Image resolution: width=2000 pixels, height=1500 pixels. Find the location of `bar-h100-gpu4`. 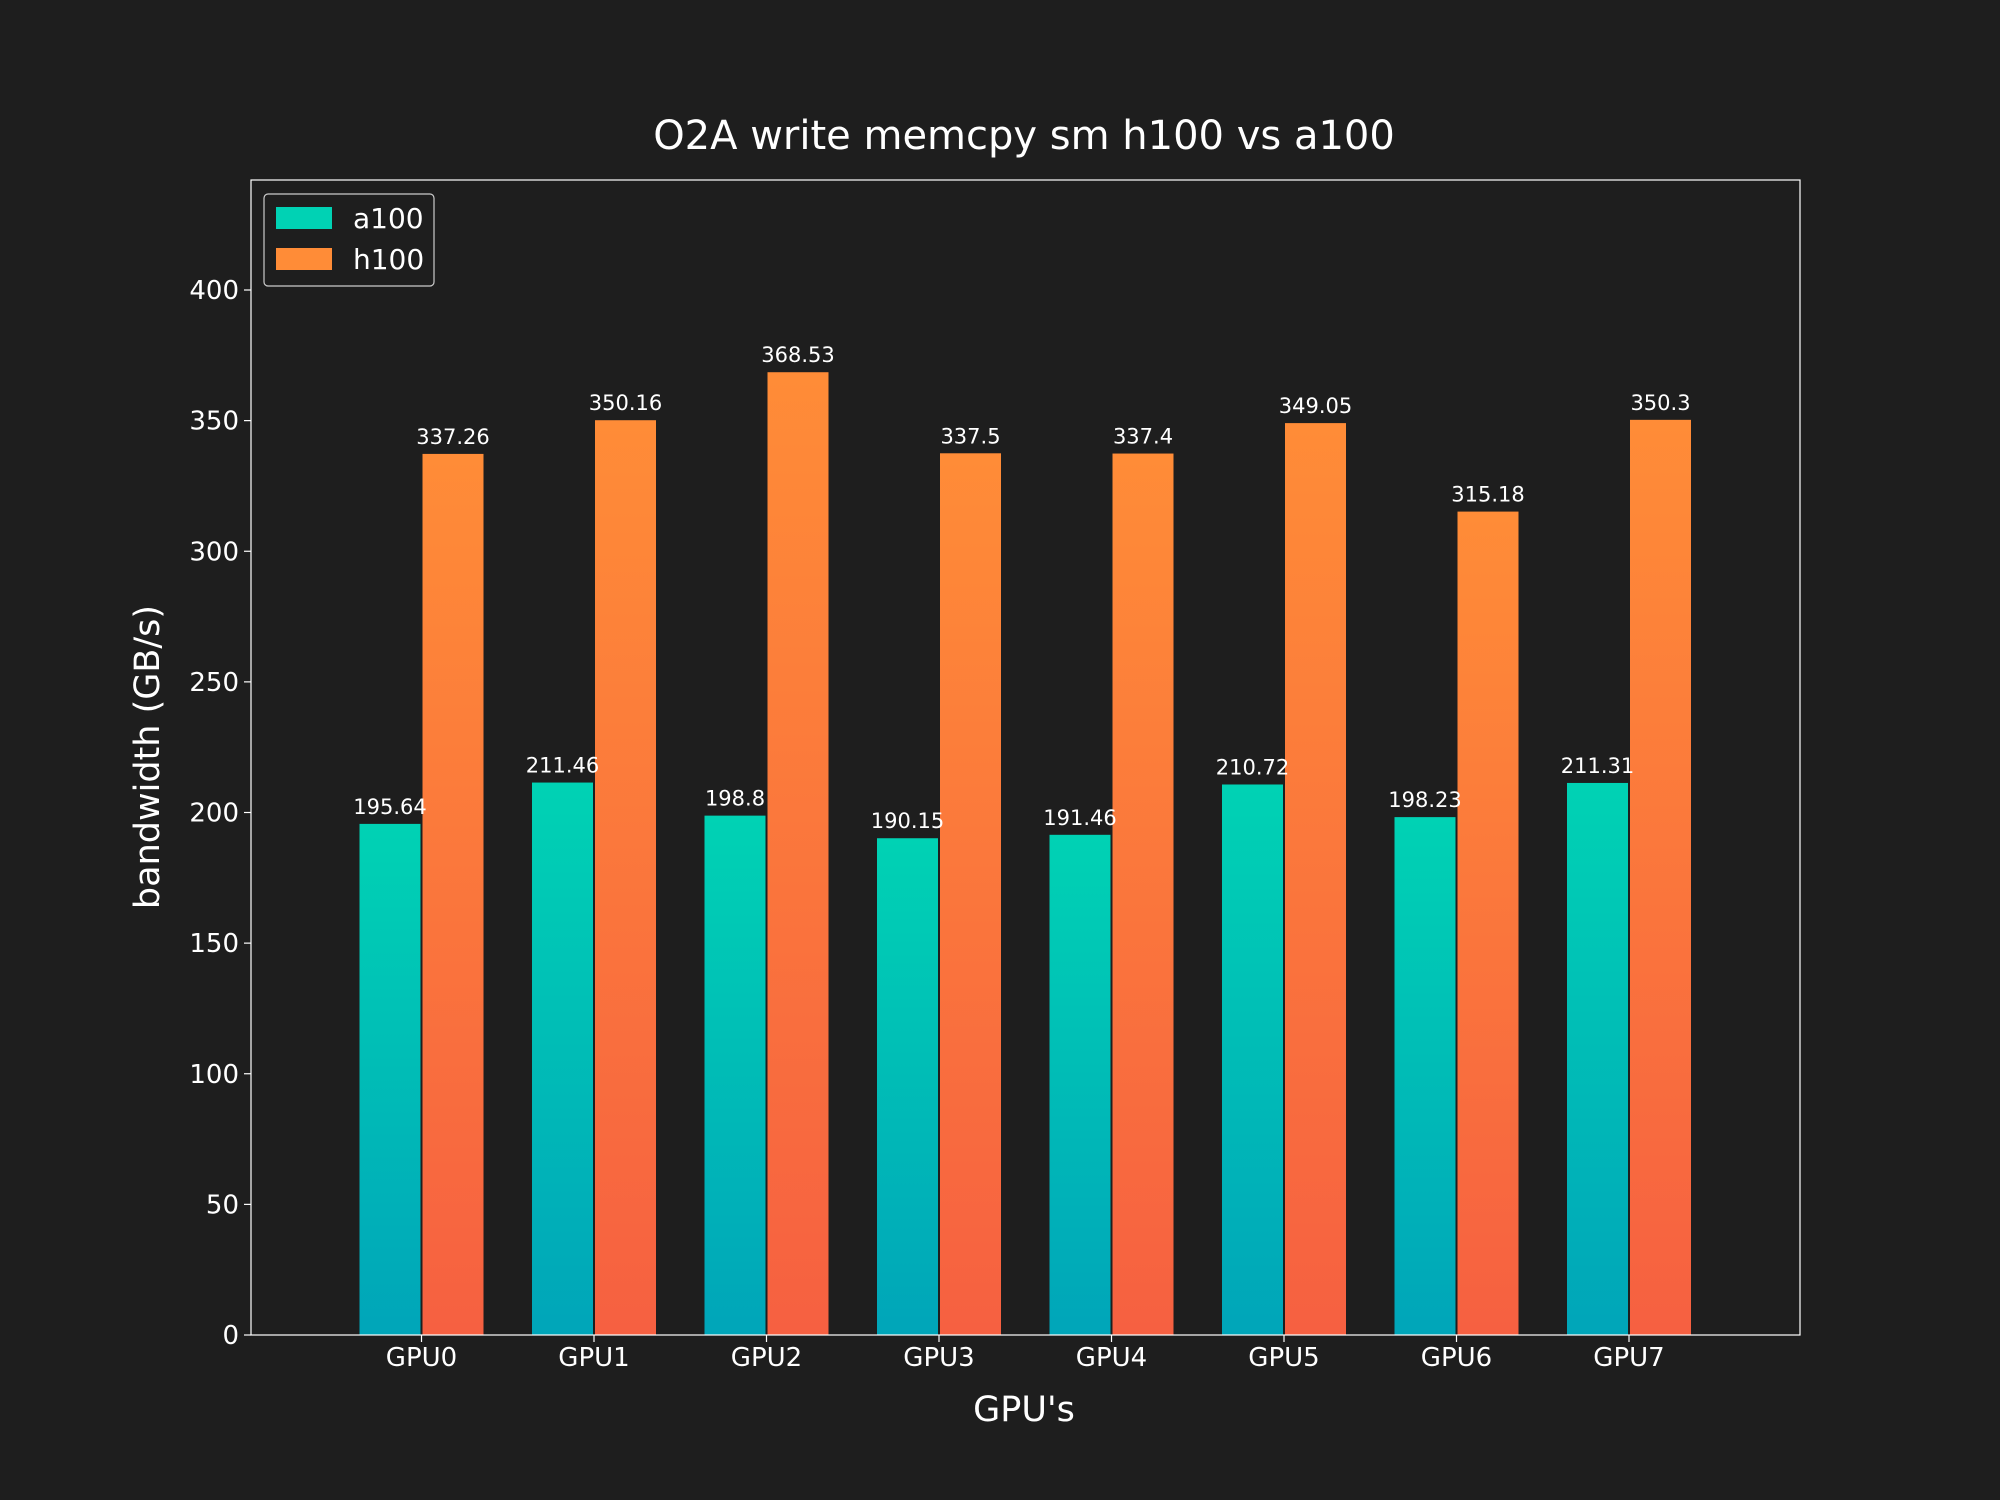

bar-h100-gpu4 is located at coordinates (1143, 894).